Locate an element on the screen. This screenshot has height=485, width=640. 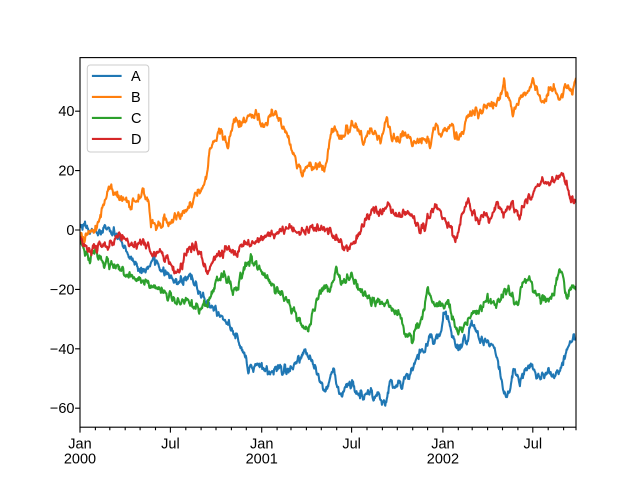
svg-text: 2002 is located at coordinates (443, 459).